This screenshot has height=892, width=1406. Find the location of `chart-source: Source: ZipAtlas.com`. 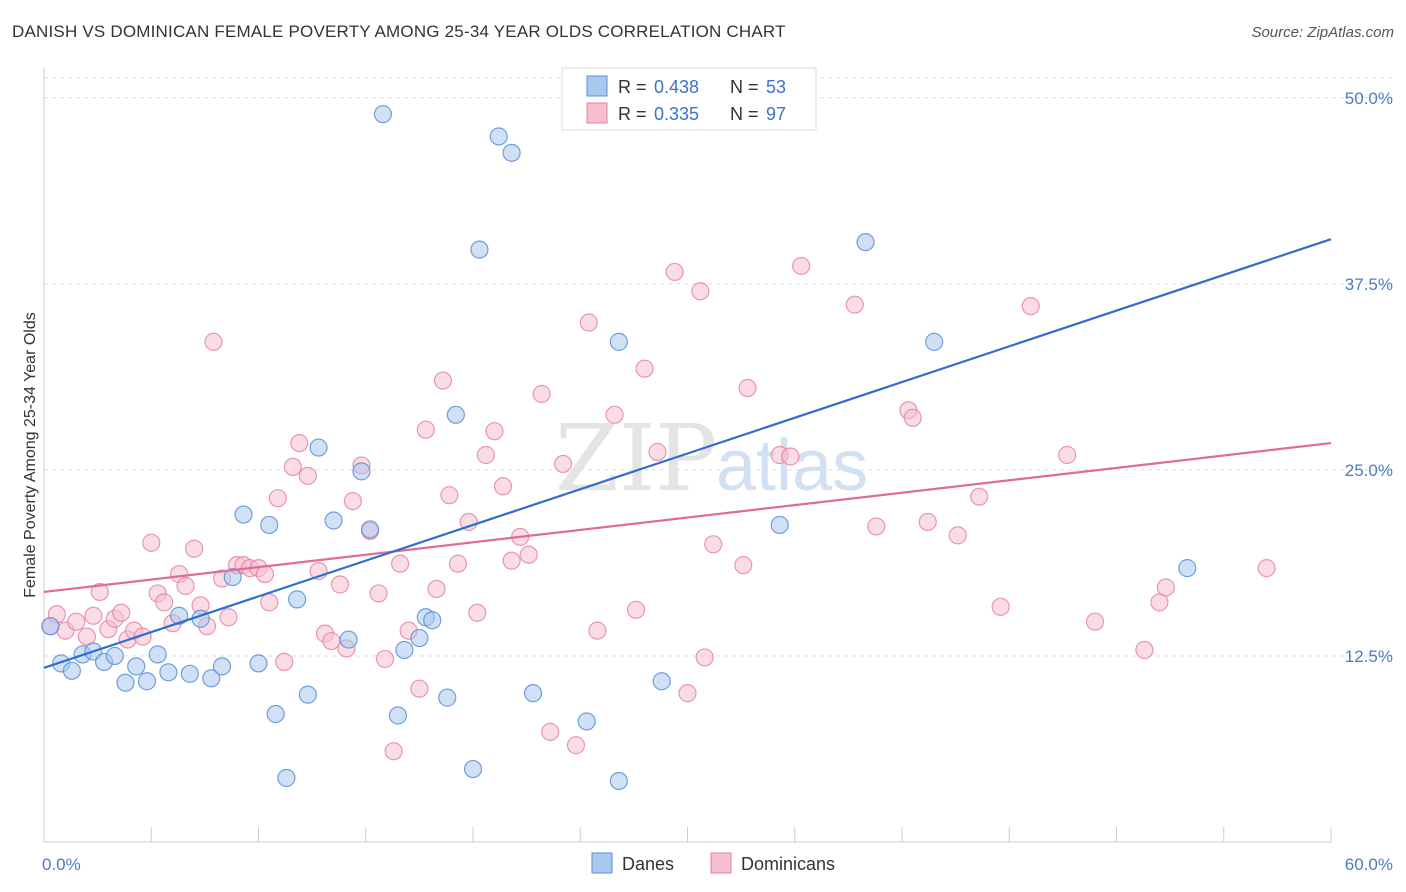

chart-source: Source: ZipAtlas.com is located at coordinates (1322, 32).